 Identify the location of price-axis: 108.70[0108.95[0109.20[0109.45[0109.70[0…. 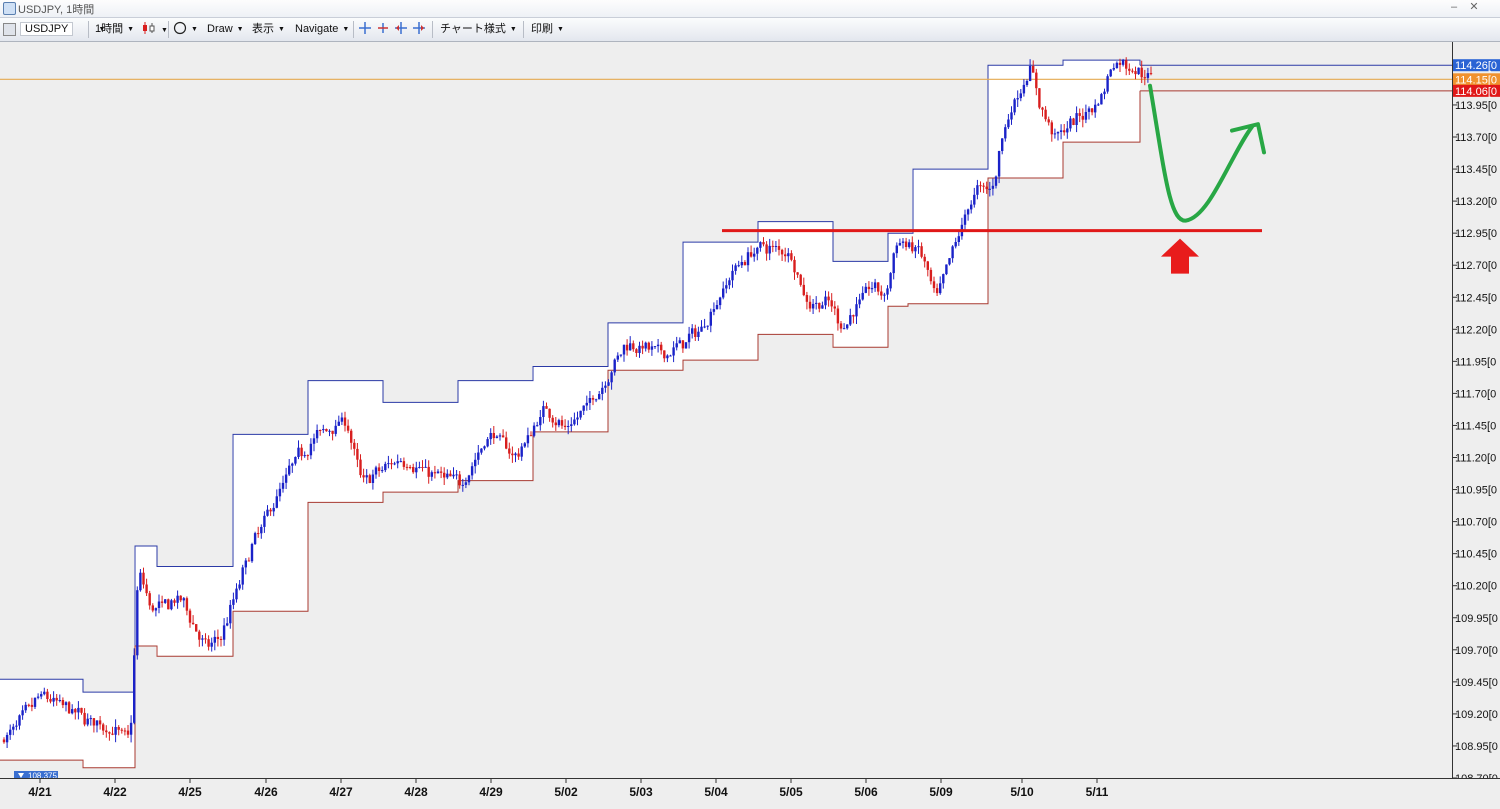
(1476, 413).